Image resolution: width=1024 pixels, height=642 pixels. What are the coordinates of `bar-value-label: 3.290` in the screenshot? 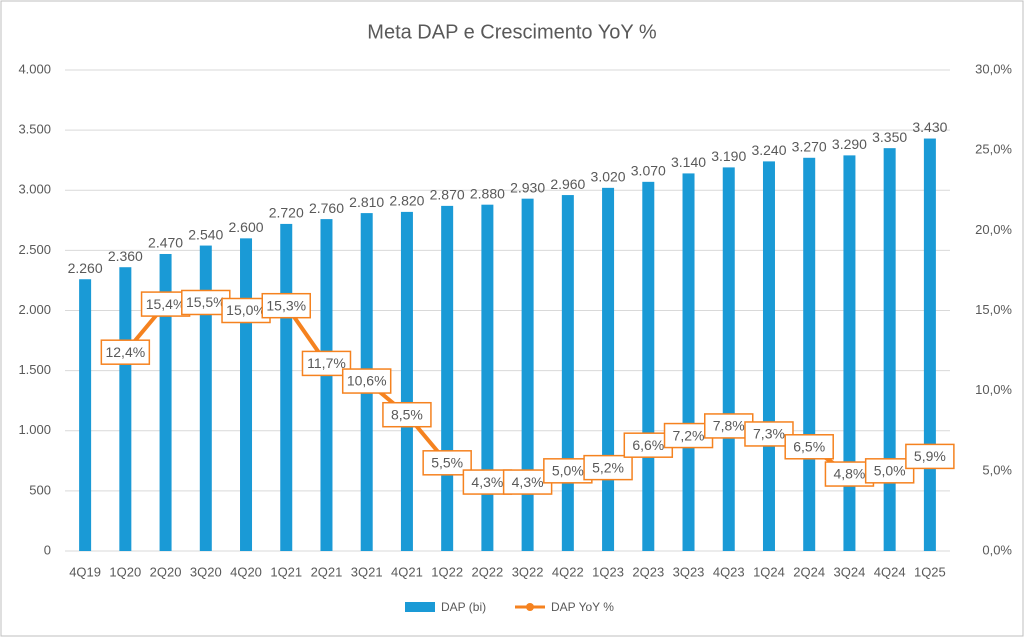 It's located at (849, 144).